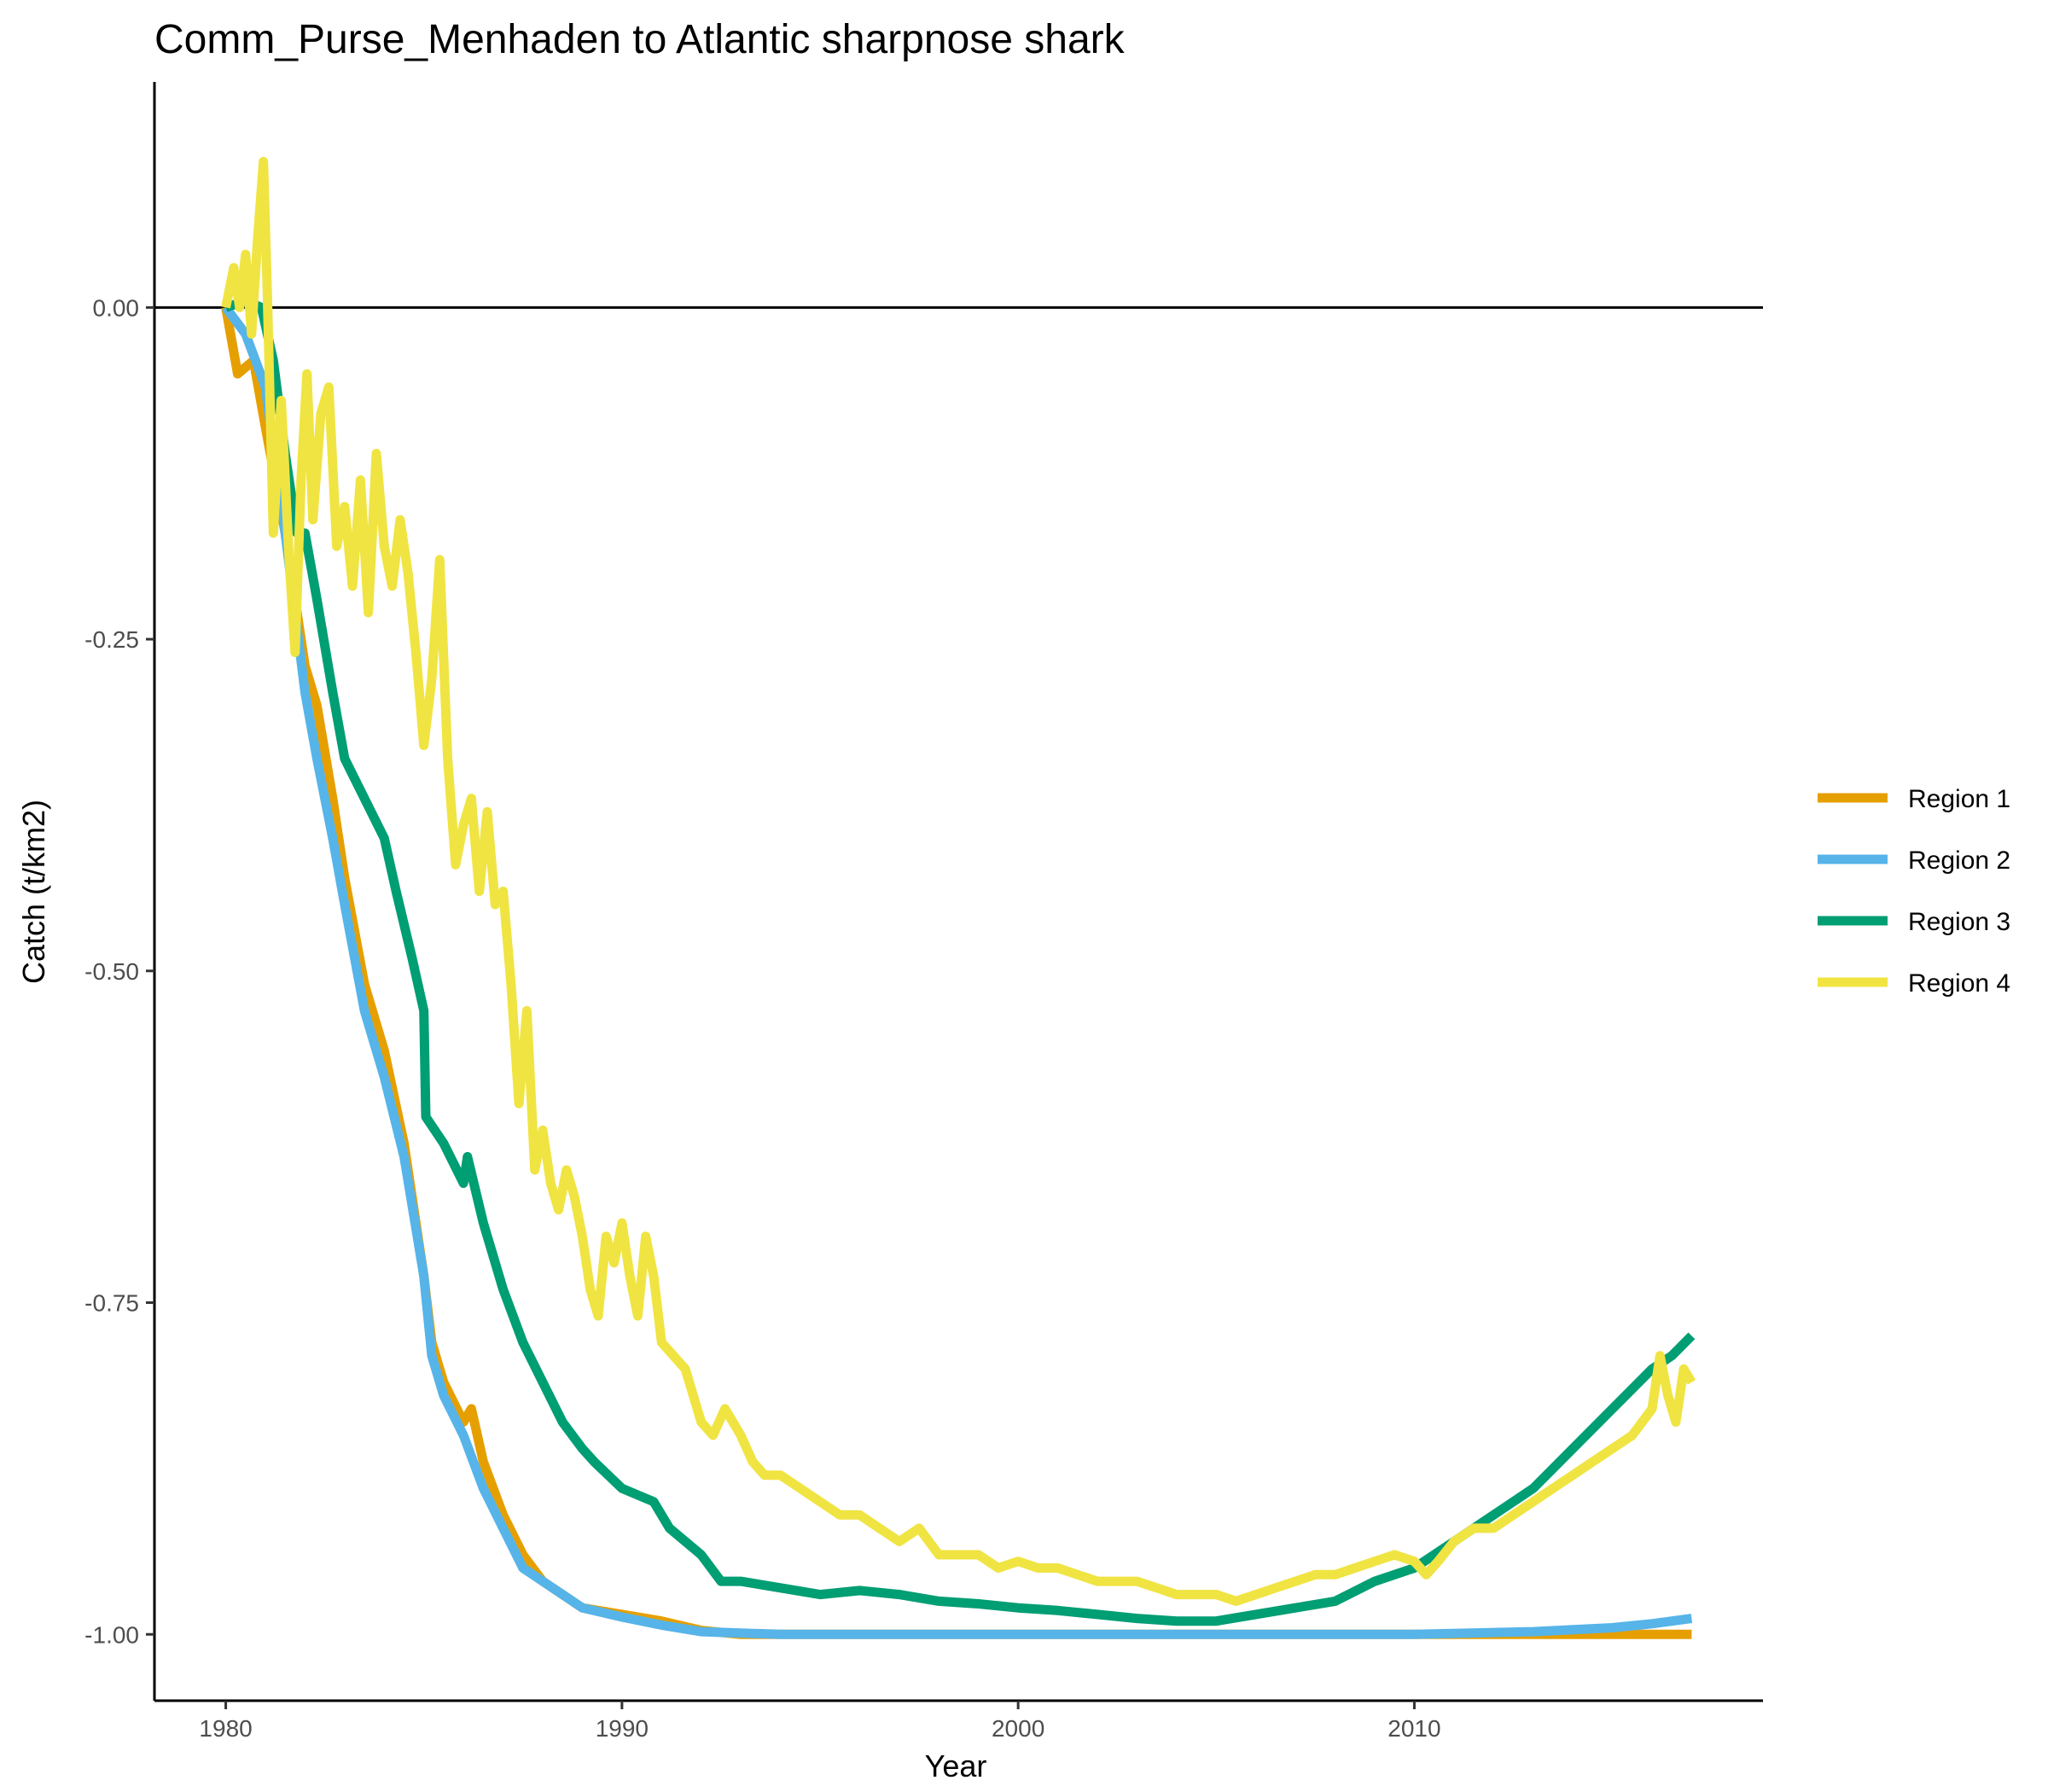 Image resolution: width=2048 pixels, height=1792 pixels. Describe the element at coordinates (1414, 1728) in the screenshot. I see `x-tick-label: 2010` at that location.